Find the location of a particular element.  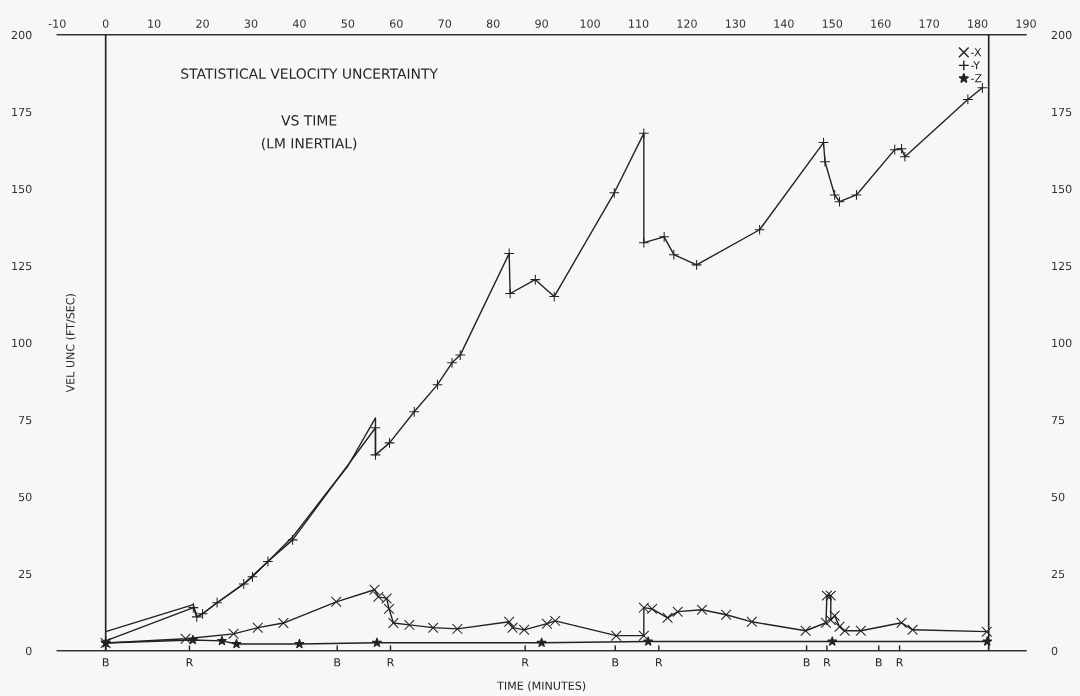

y2-tick-label: 25 is located at coordinates (1058, 574).